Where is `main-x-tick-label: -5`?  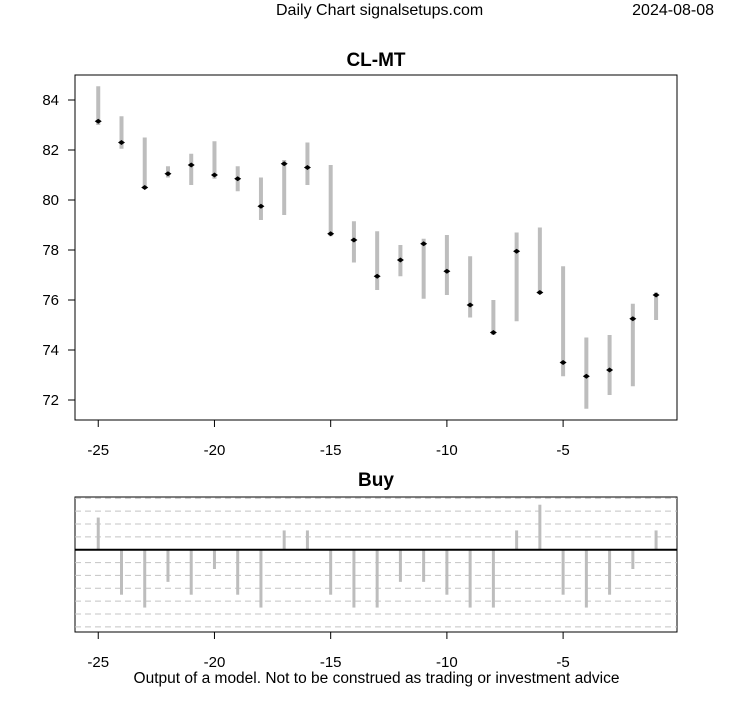 main-x-tick-label: -5 is located at coordinates (562, 450).